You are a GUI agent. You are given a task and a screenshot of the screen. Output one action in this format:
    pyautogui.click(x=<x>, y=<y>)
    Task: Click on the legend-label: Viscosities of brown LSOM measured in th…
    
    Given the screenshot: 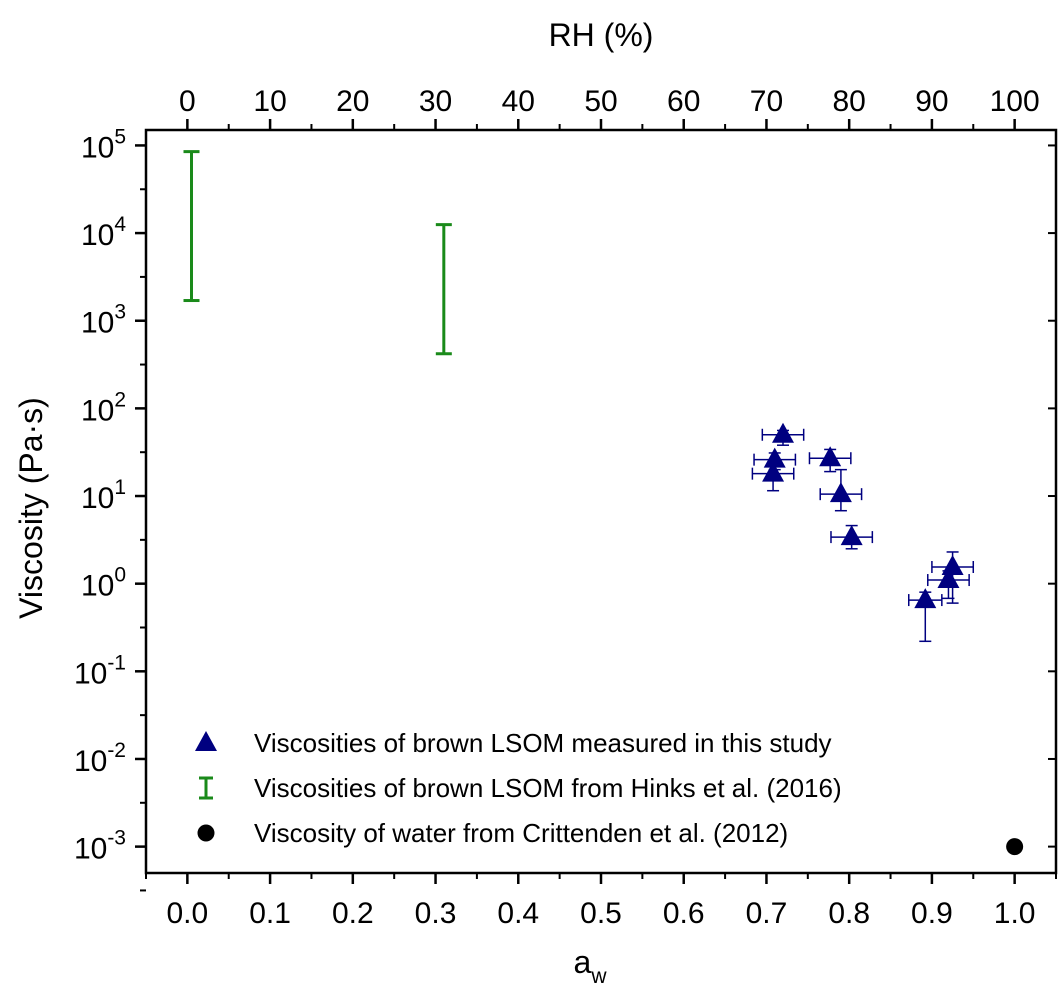 What is the action you would take?
    pyautogui.click(x=543, y=743)
    